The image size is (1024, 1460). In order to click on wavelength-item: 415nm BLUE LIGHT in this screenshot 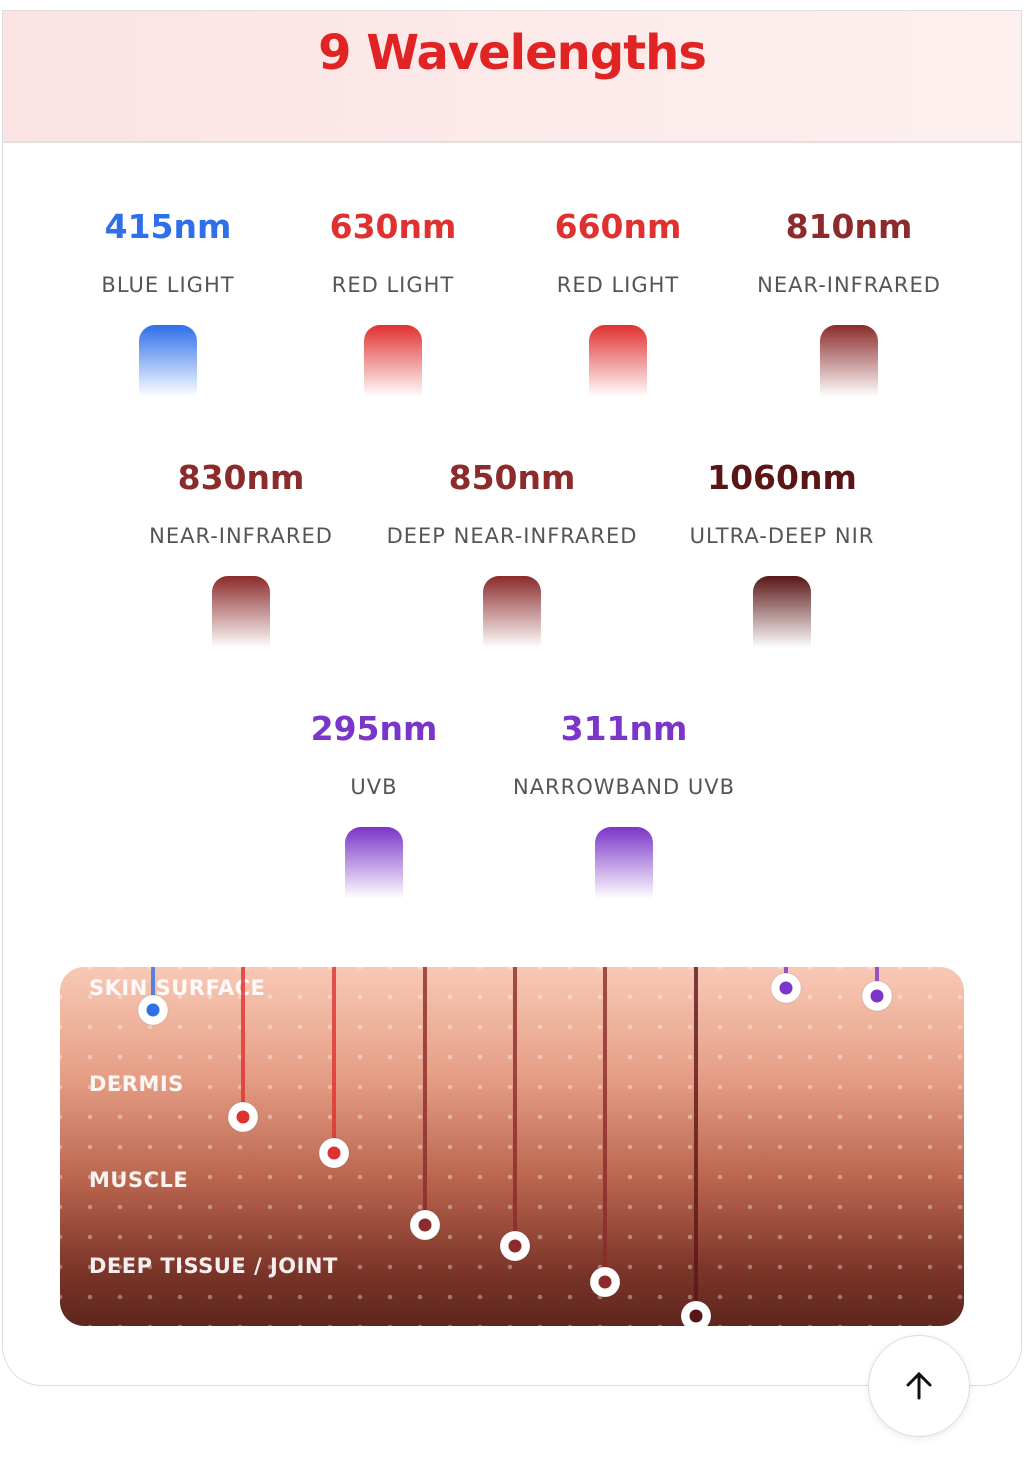, I will do `click(168, 302)`.